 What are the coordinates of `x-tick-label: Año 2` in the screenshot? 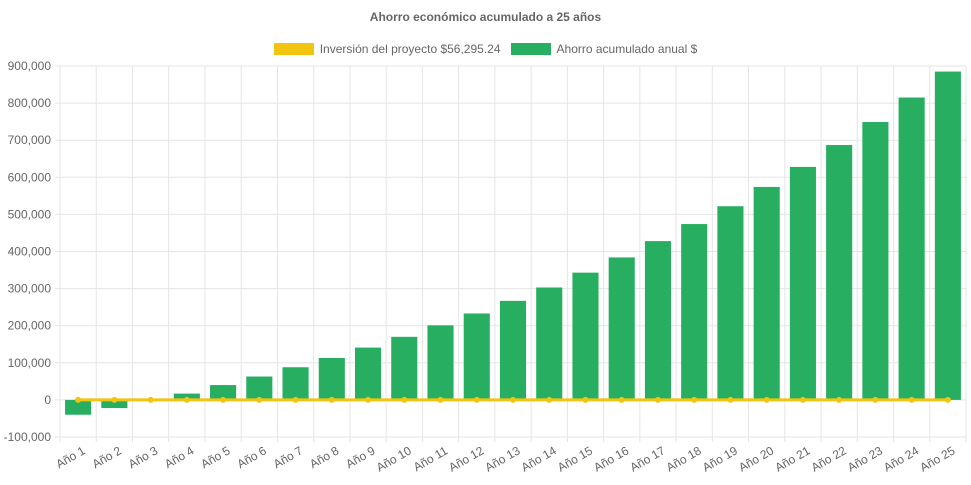 It's located at (107, 457).